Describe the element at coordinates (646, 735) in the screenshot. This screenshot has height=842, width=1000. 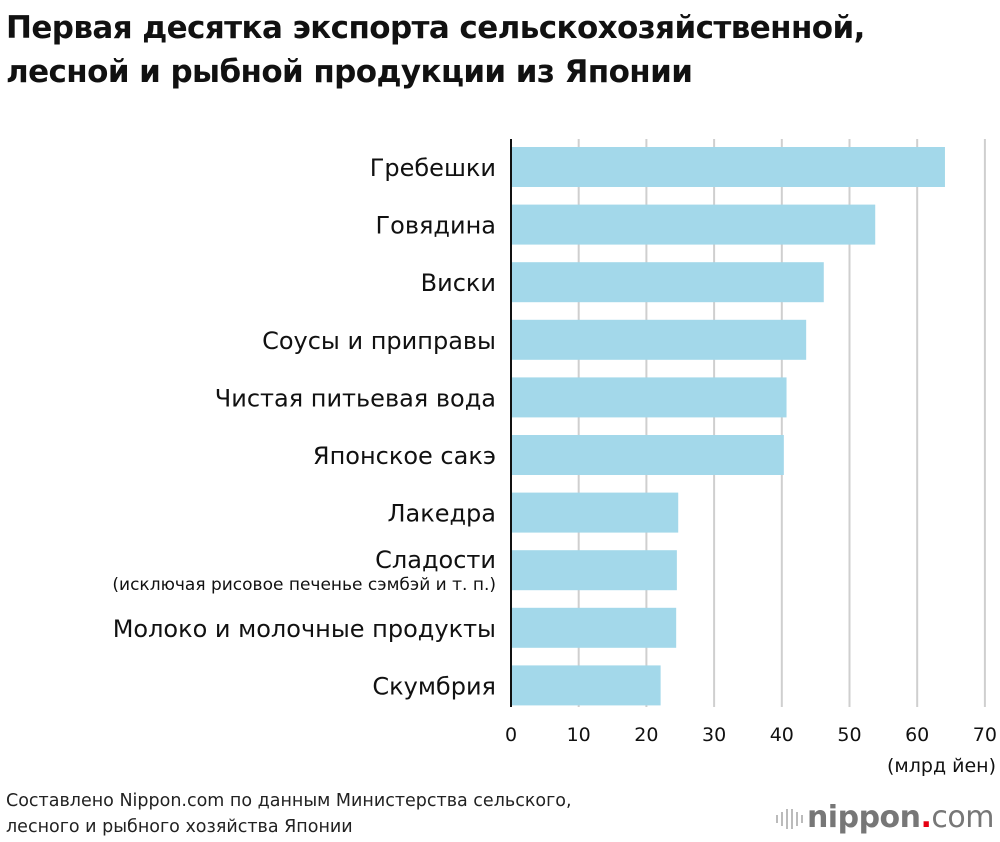
I see `x-tick-label: 20` at that location.